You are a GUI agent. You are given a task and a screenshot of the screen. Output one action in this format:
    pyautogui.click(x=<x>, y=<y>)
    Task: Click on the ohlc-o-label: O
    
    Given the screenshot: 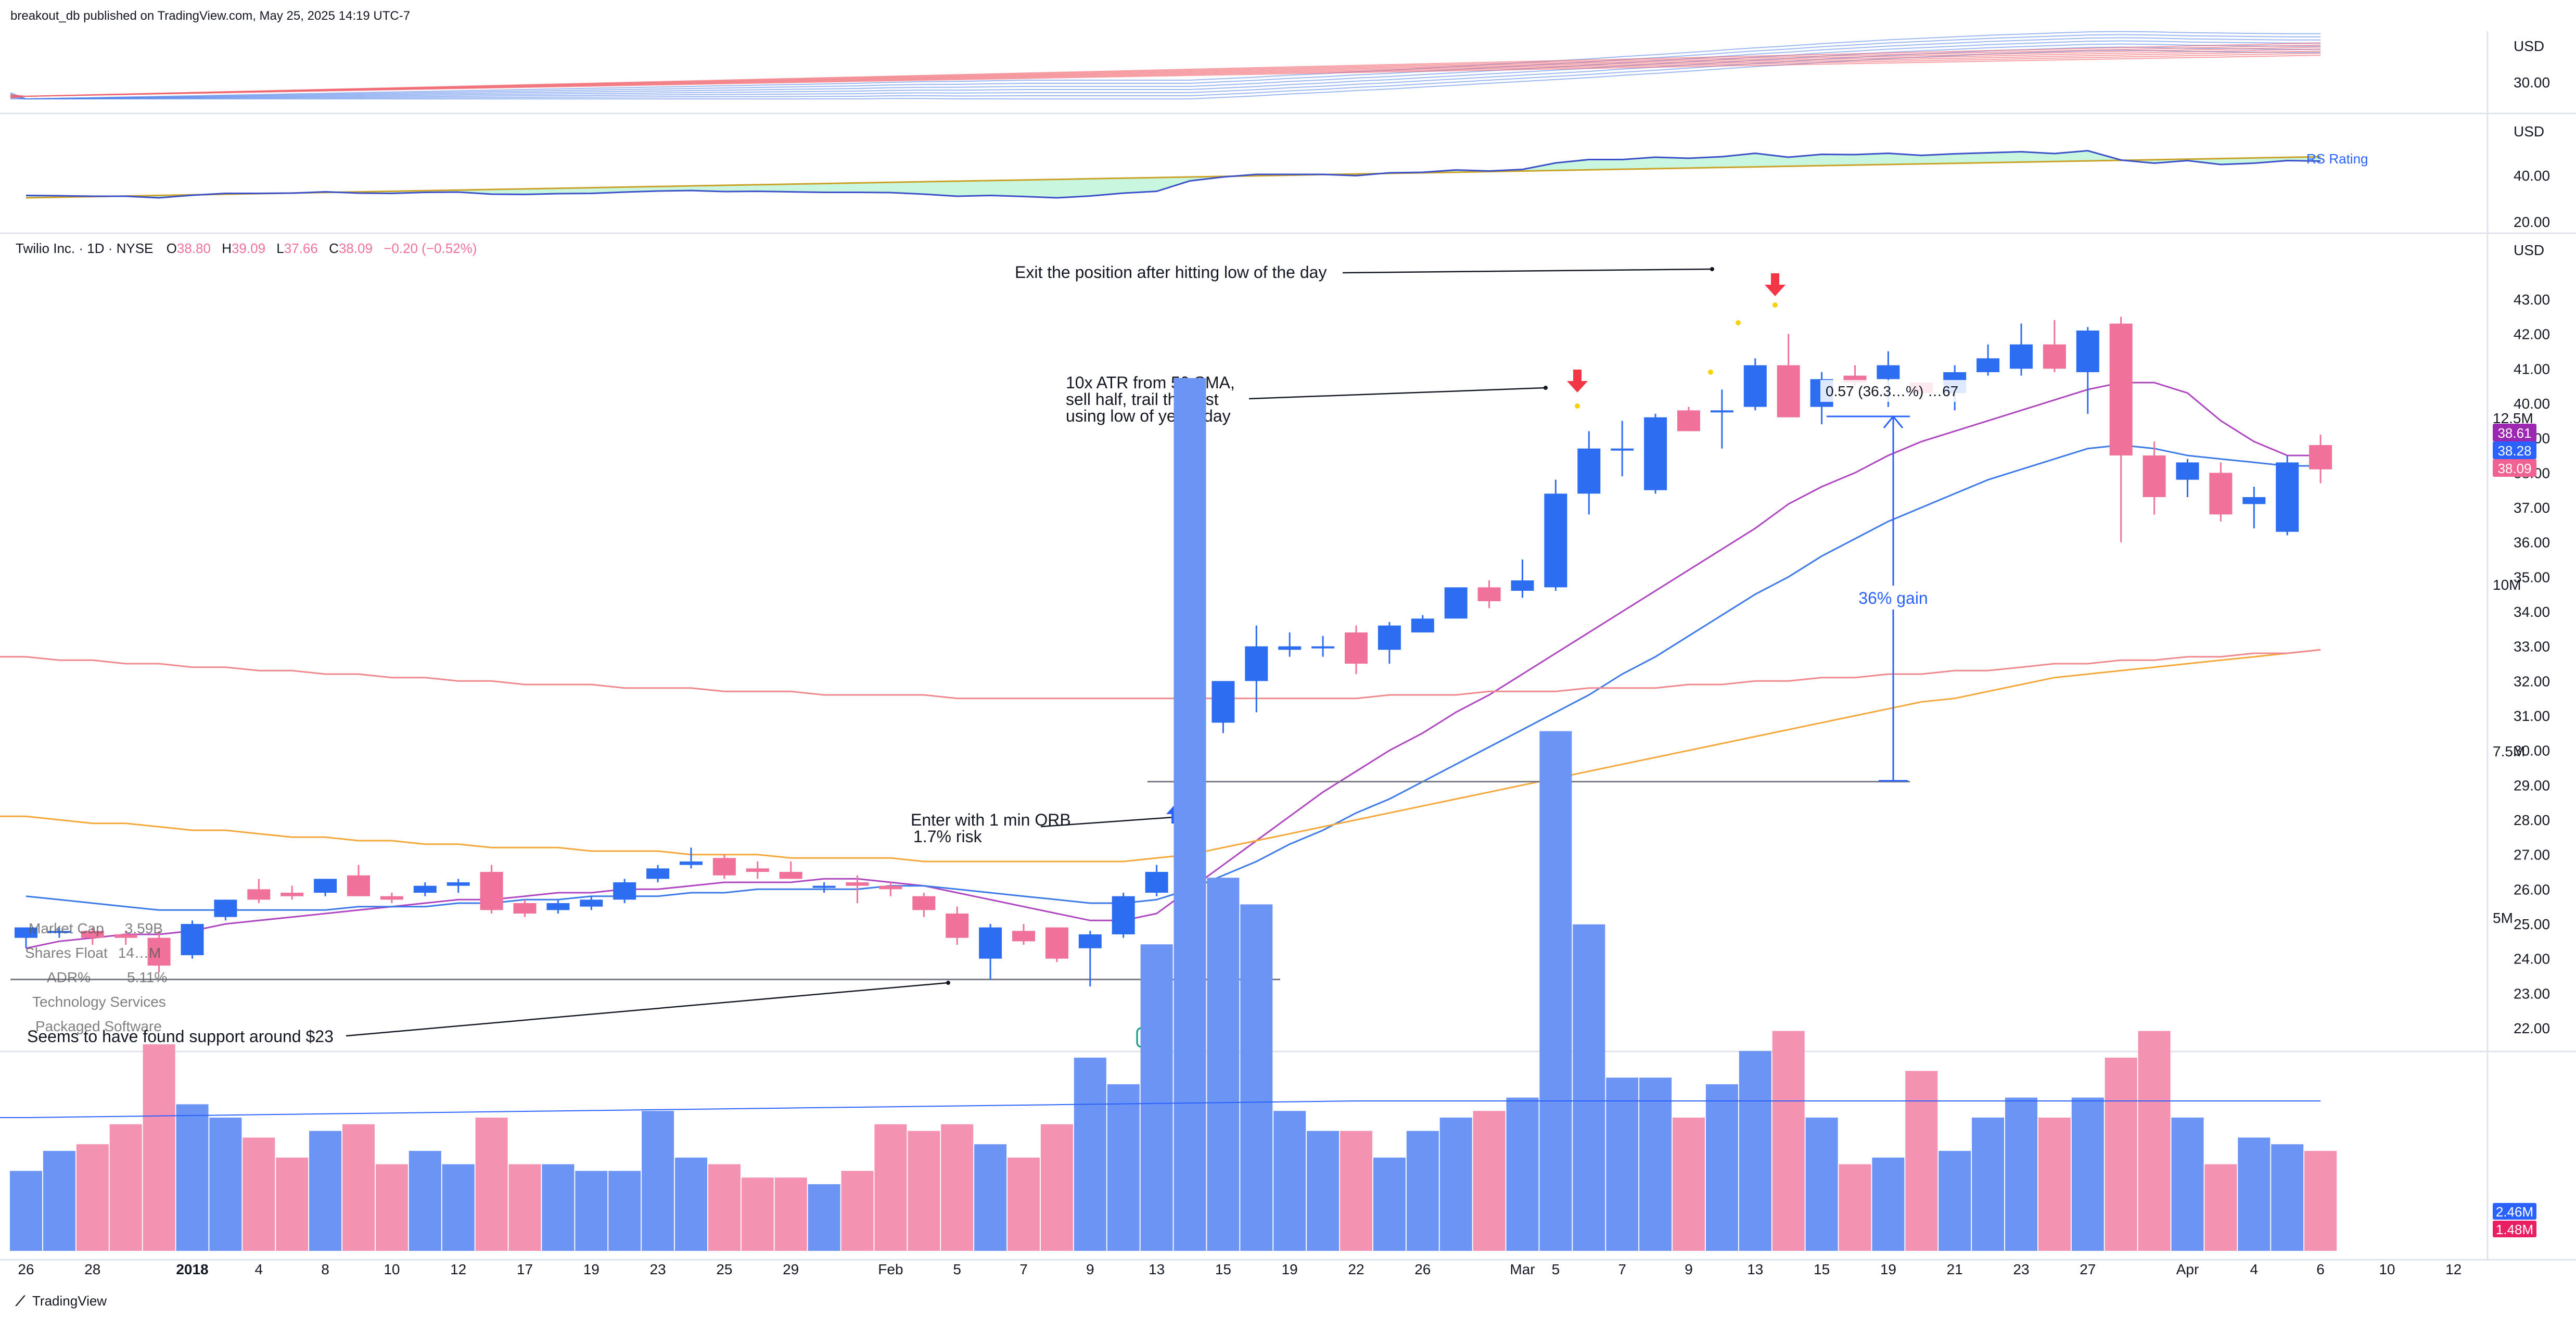 What is the action you would take?
    pyautogui.click(x=172, y=248)
    